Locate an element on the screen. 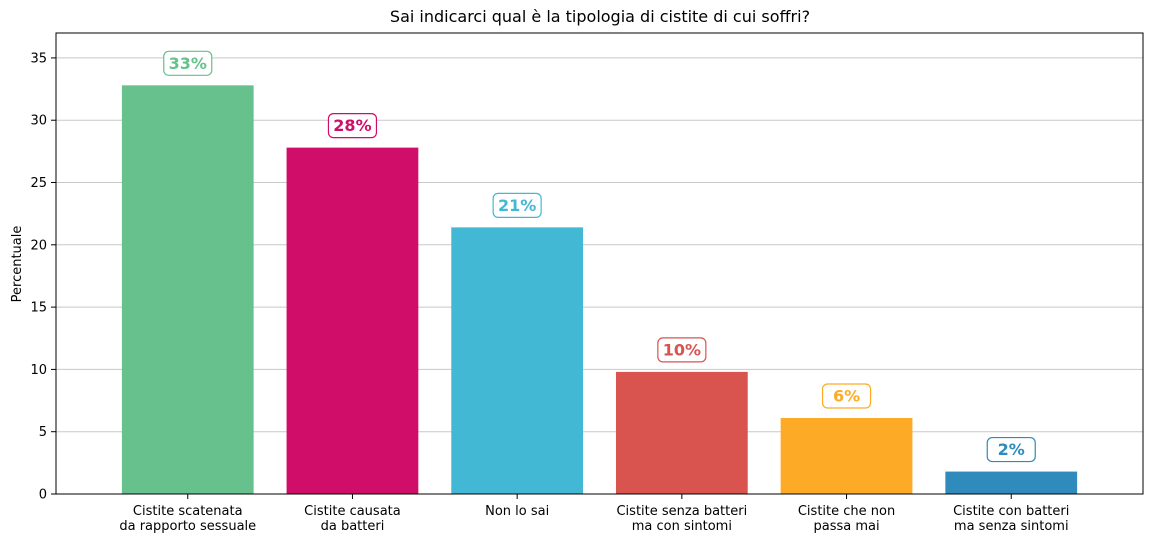 The height and width of the screenshot is (544, 1151). x-tick-label: da rapporto sessuale is located at coordinates (187, 526).